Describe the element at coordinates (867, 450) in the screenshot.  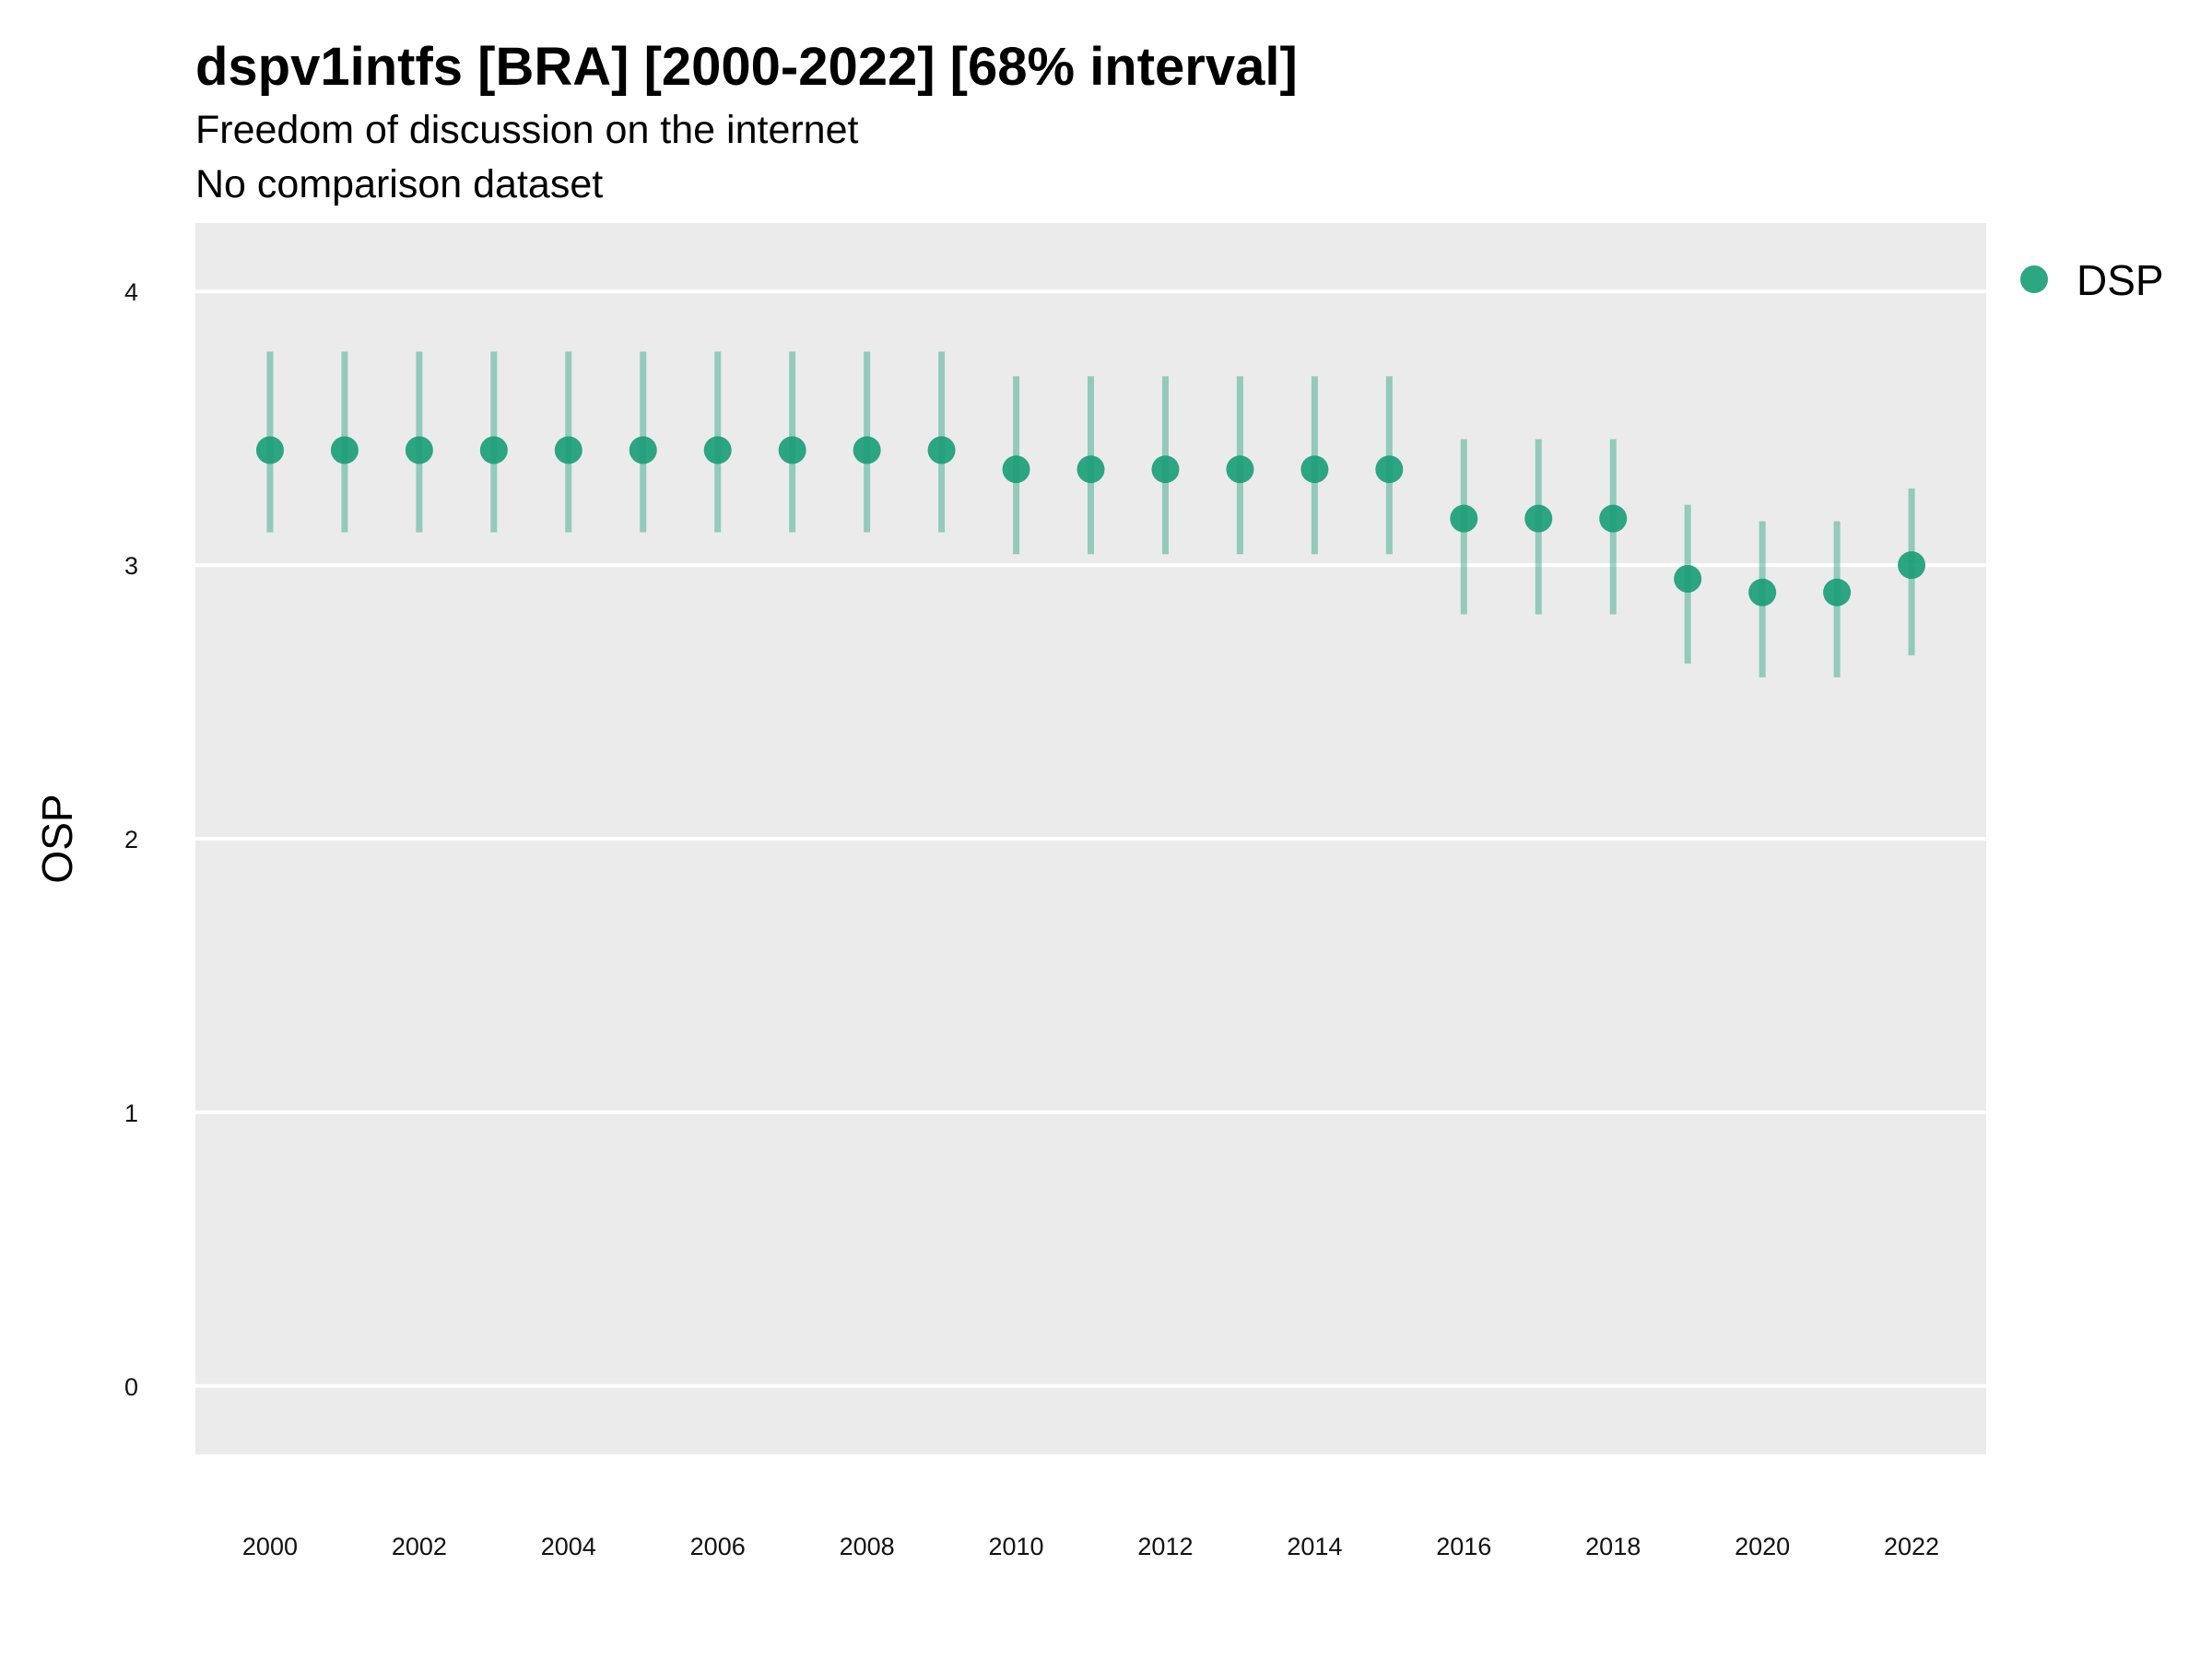
I see `data-point-2008` at that location.